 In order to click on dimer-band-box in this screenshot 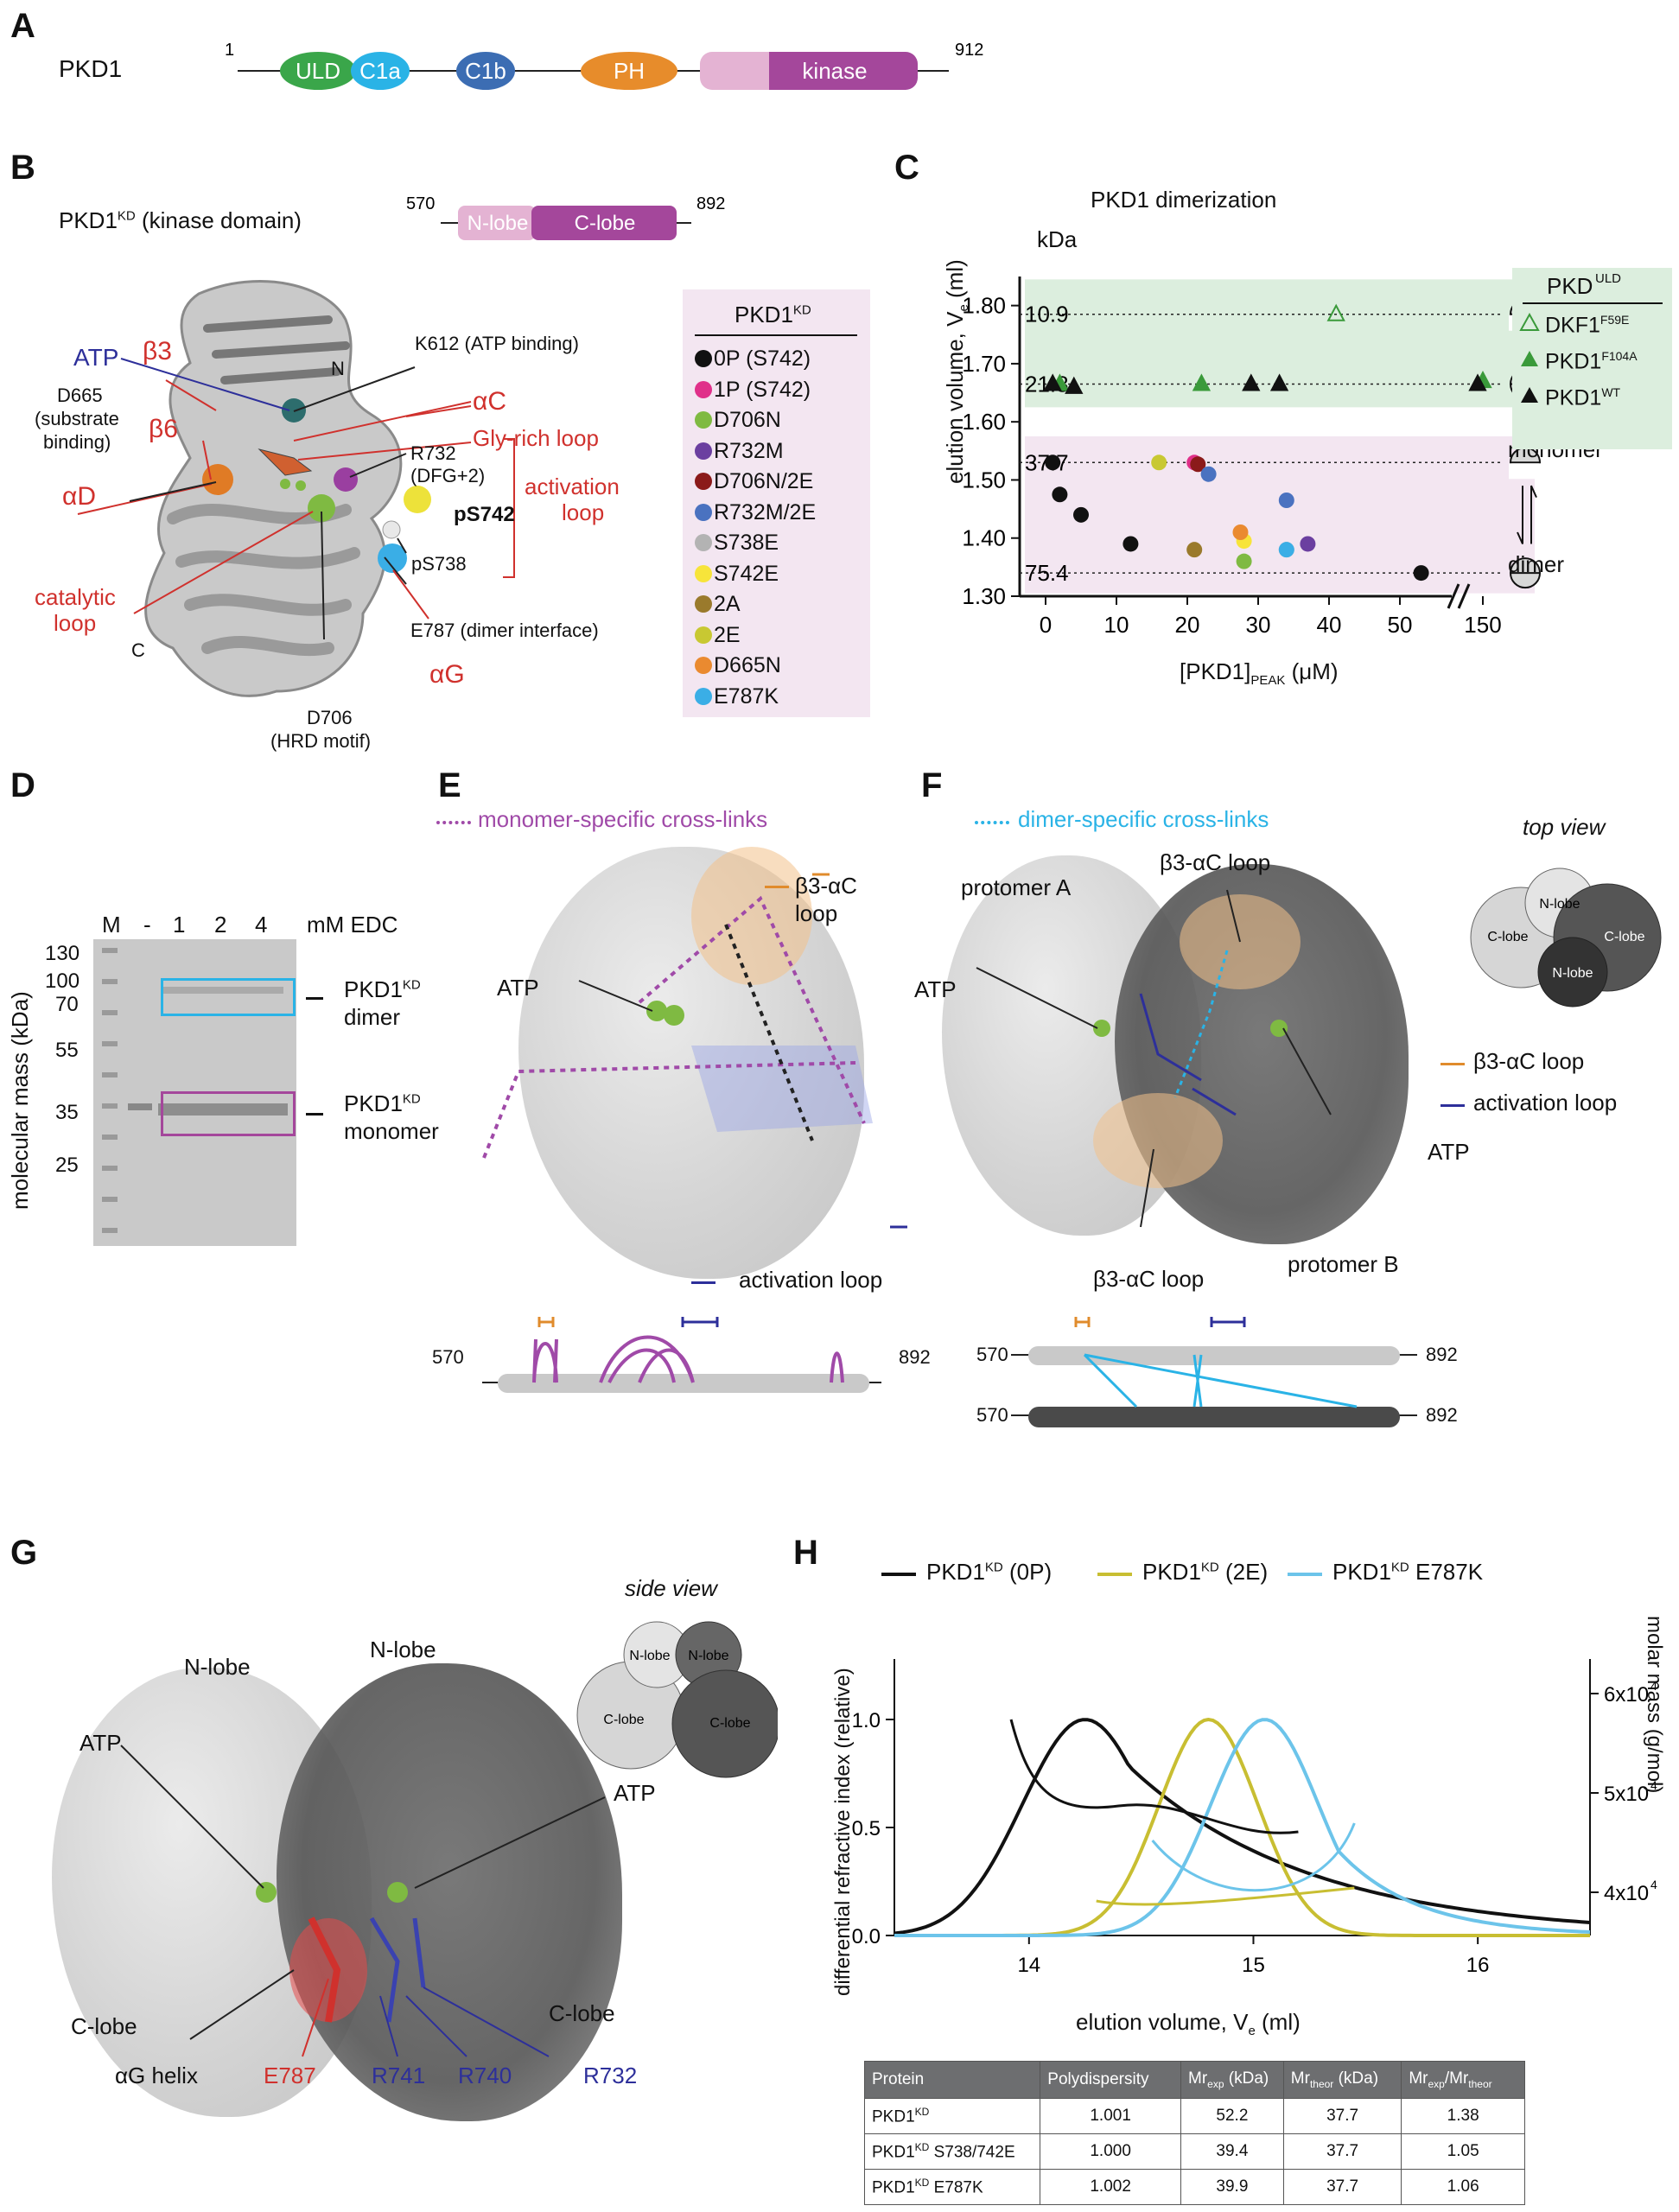, I will do `click(228, 997)`.